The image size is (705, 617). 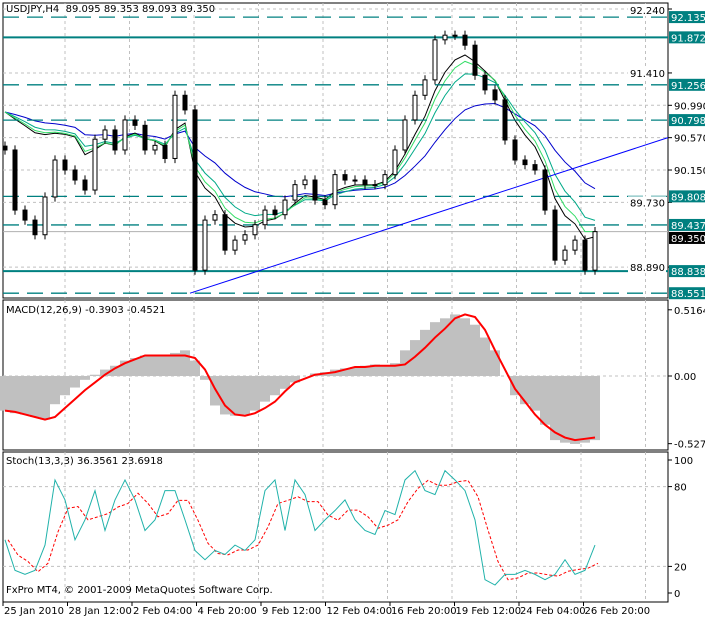 What do you see at coordinates (100, 611) in the screenshot?
I see `x-tick-label: 28 Jan 12:00` at bounding box center [100, 611].